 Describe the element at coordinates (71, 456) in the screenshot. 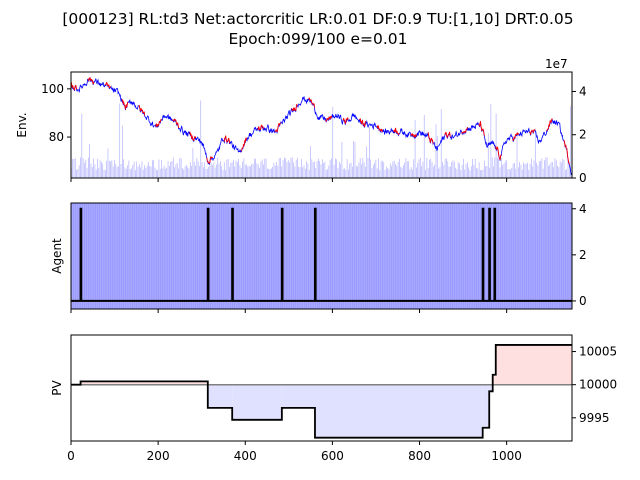

I see `pv-x-tick-label: 0` at that location.